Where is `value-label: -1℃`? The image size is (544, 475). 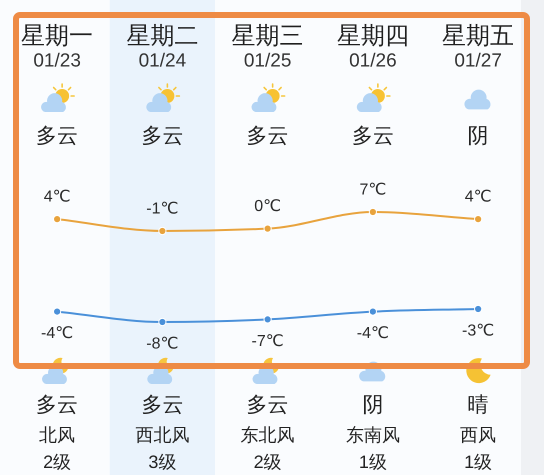 value-label: -1℃ is located at coordinates (162, 209).